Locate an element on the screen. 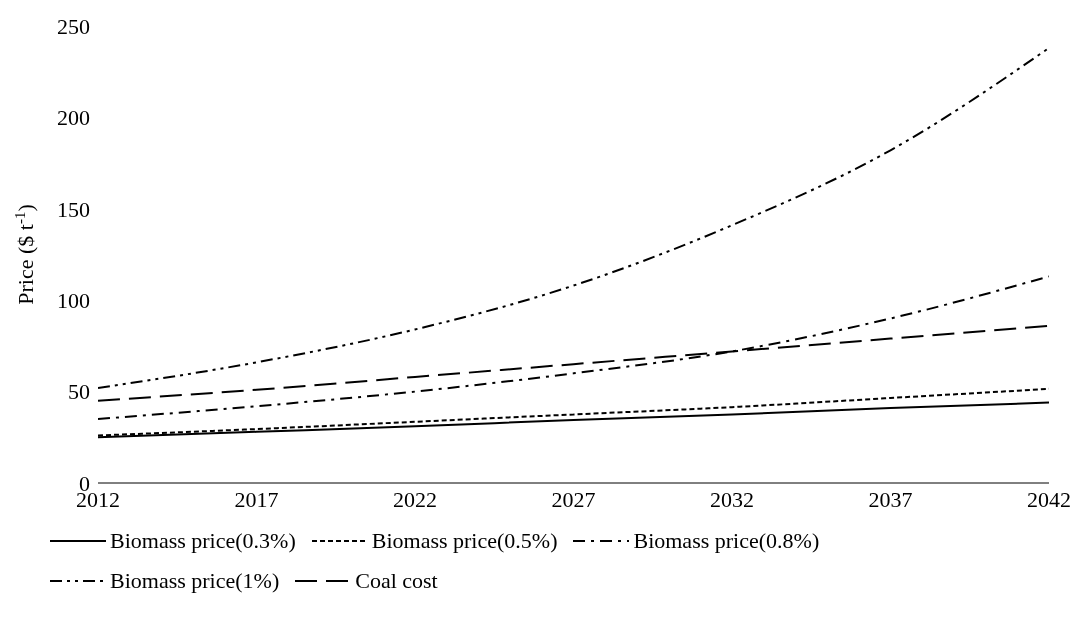 This screenshot has width=1087, height=636. x-tick-label: 2042 is located at coordinates (1049, 499).